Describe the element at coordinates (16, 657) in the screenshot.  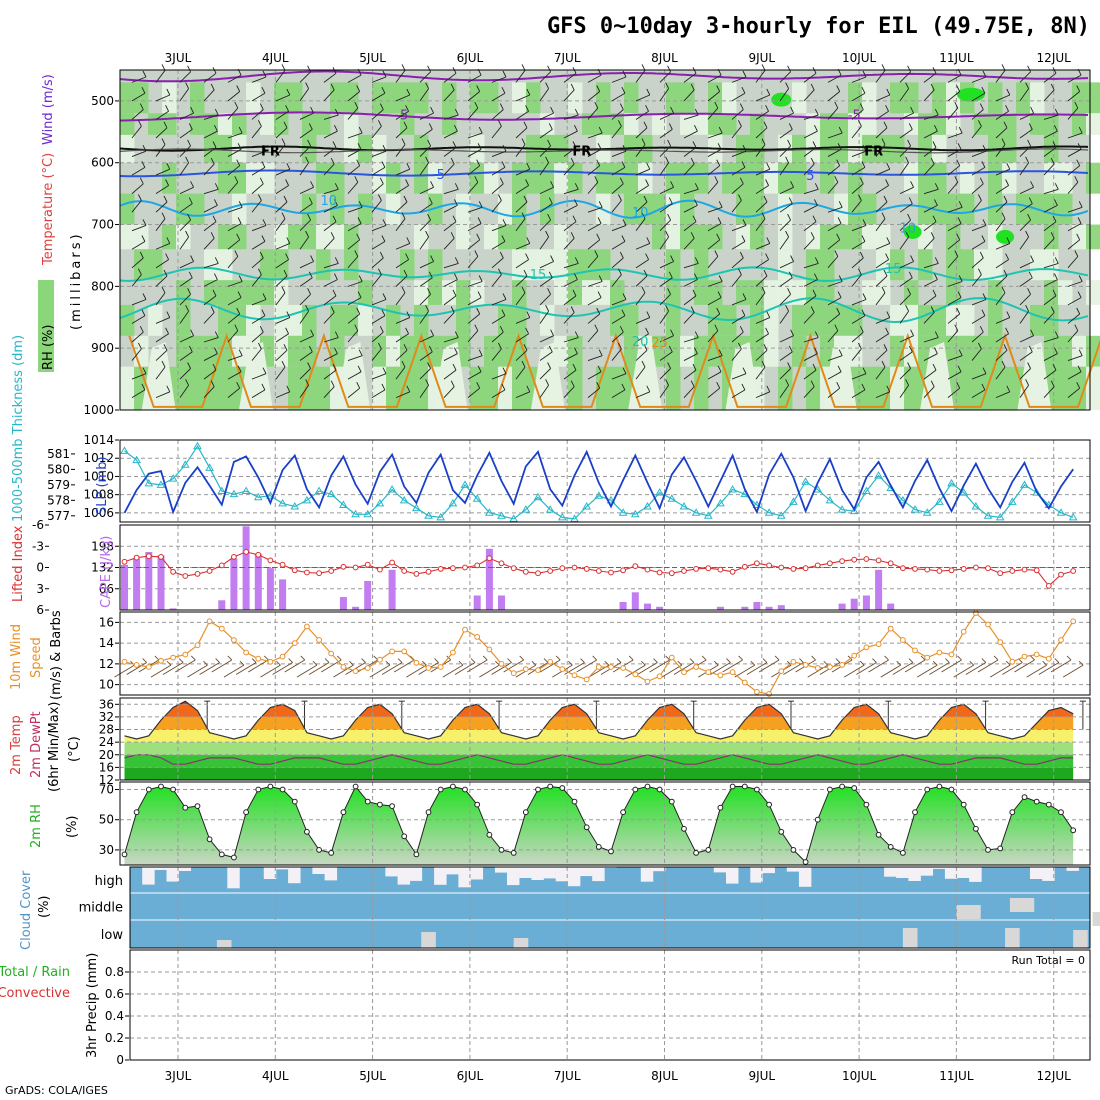
I see `wind10m-label-1: 10m Wind` at that location.